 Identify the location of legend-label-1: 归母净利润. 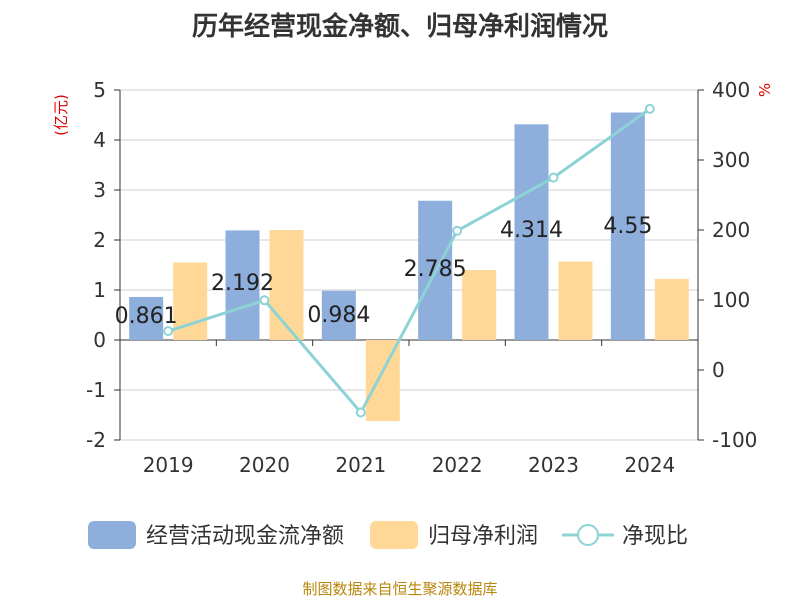
(483, 536).